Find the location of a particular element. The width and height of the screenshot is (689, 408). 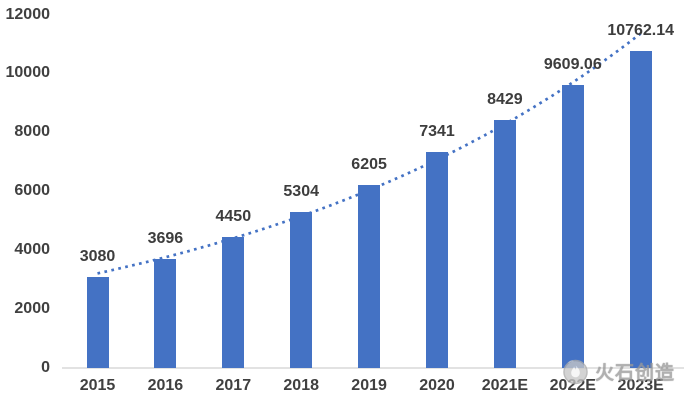

x-axis-tick-label: 2020 is located at coordinates (437, 385).